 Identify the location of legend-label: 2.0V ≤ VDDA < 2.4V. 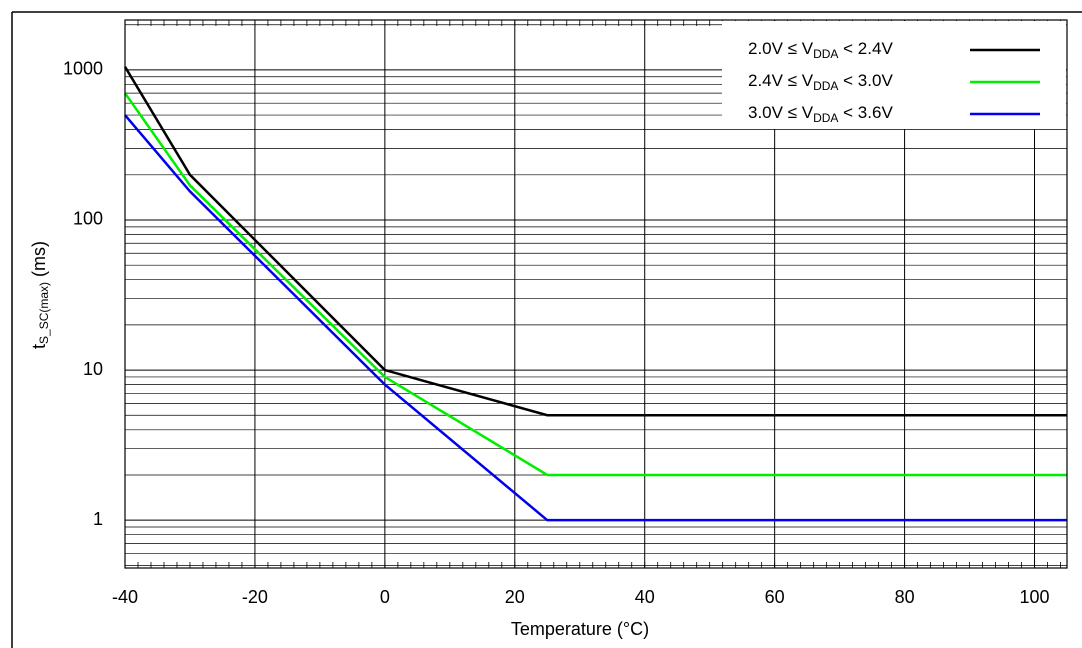
(820, 50).